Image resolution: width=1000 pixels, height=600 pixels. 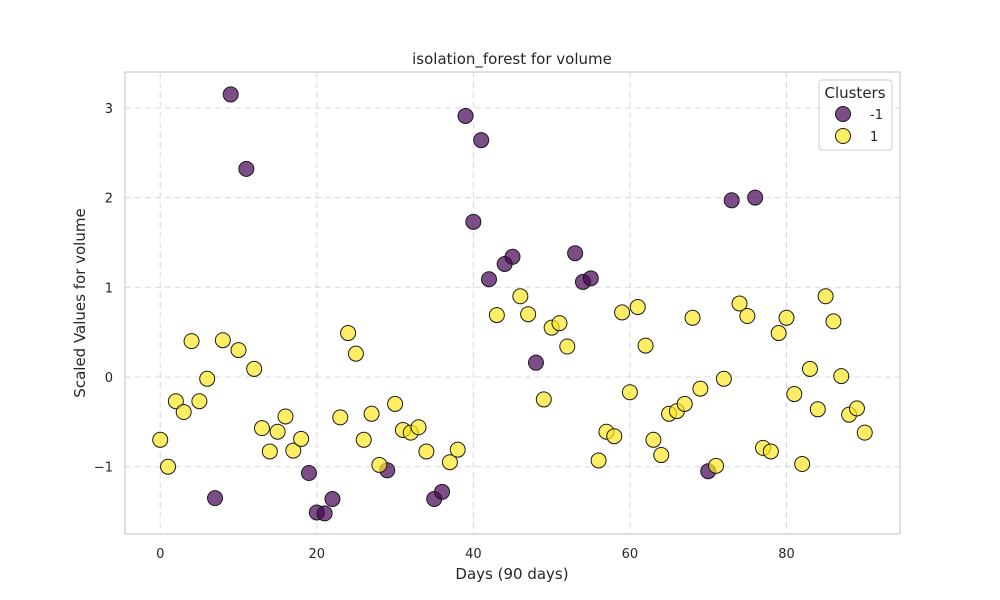 I want to click on chart-title: isolation_forest for volume, so click(x=512, y=59).